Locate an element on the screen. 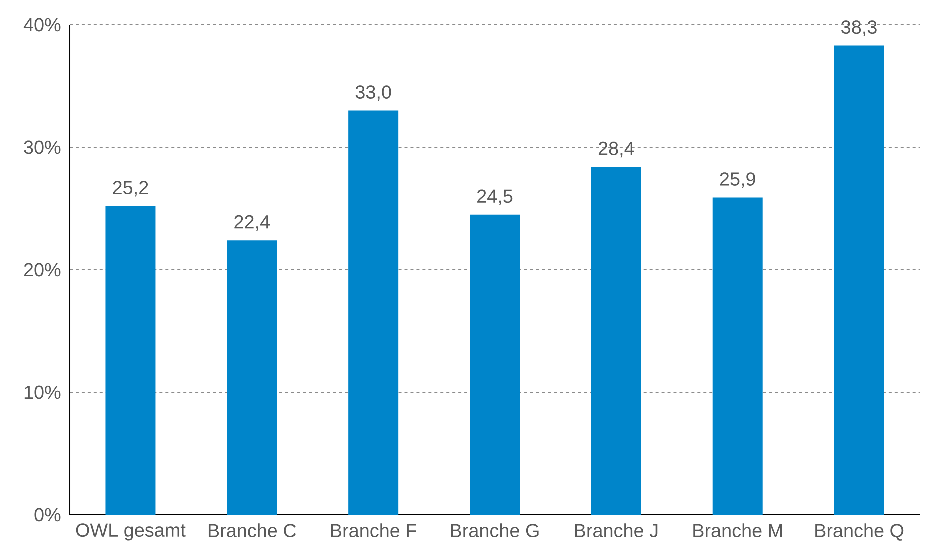 The width and height of the screenshot is (929, 558). y-tick-label: 0% is located at coordinates (47, 515).